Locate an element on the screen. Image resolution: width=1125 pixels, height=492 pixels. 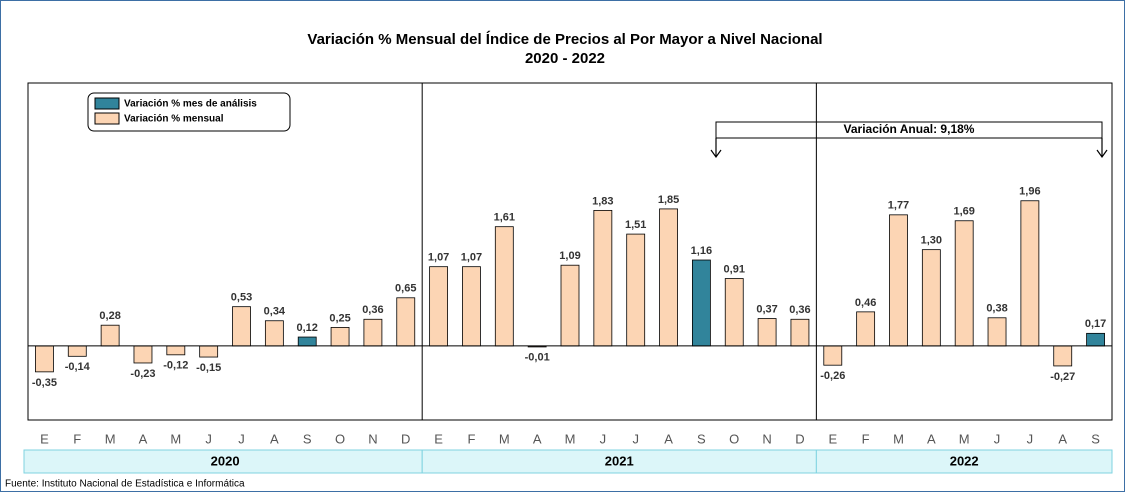
annotation: Variación Anual: 9,18% is located at coordinates (909, 129).